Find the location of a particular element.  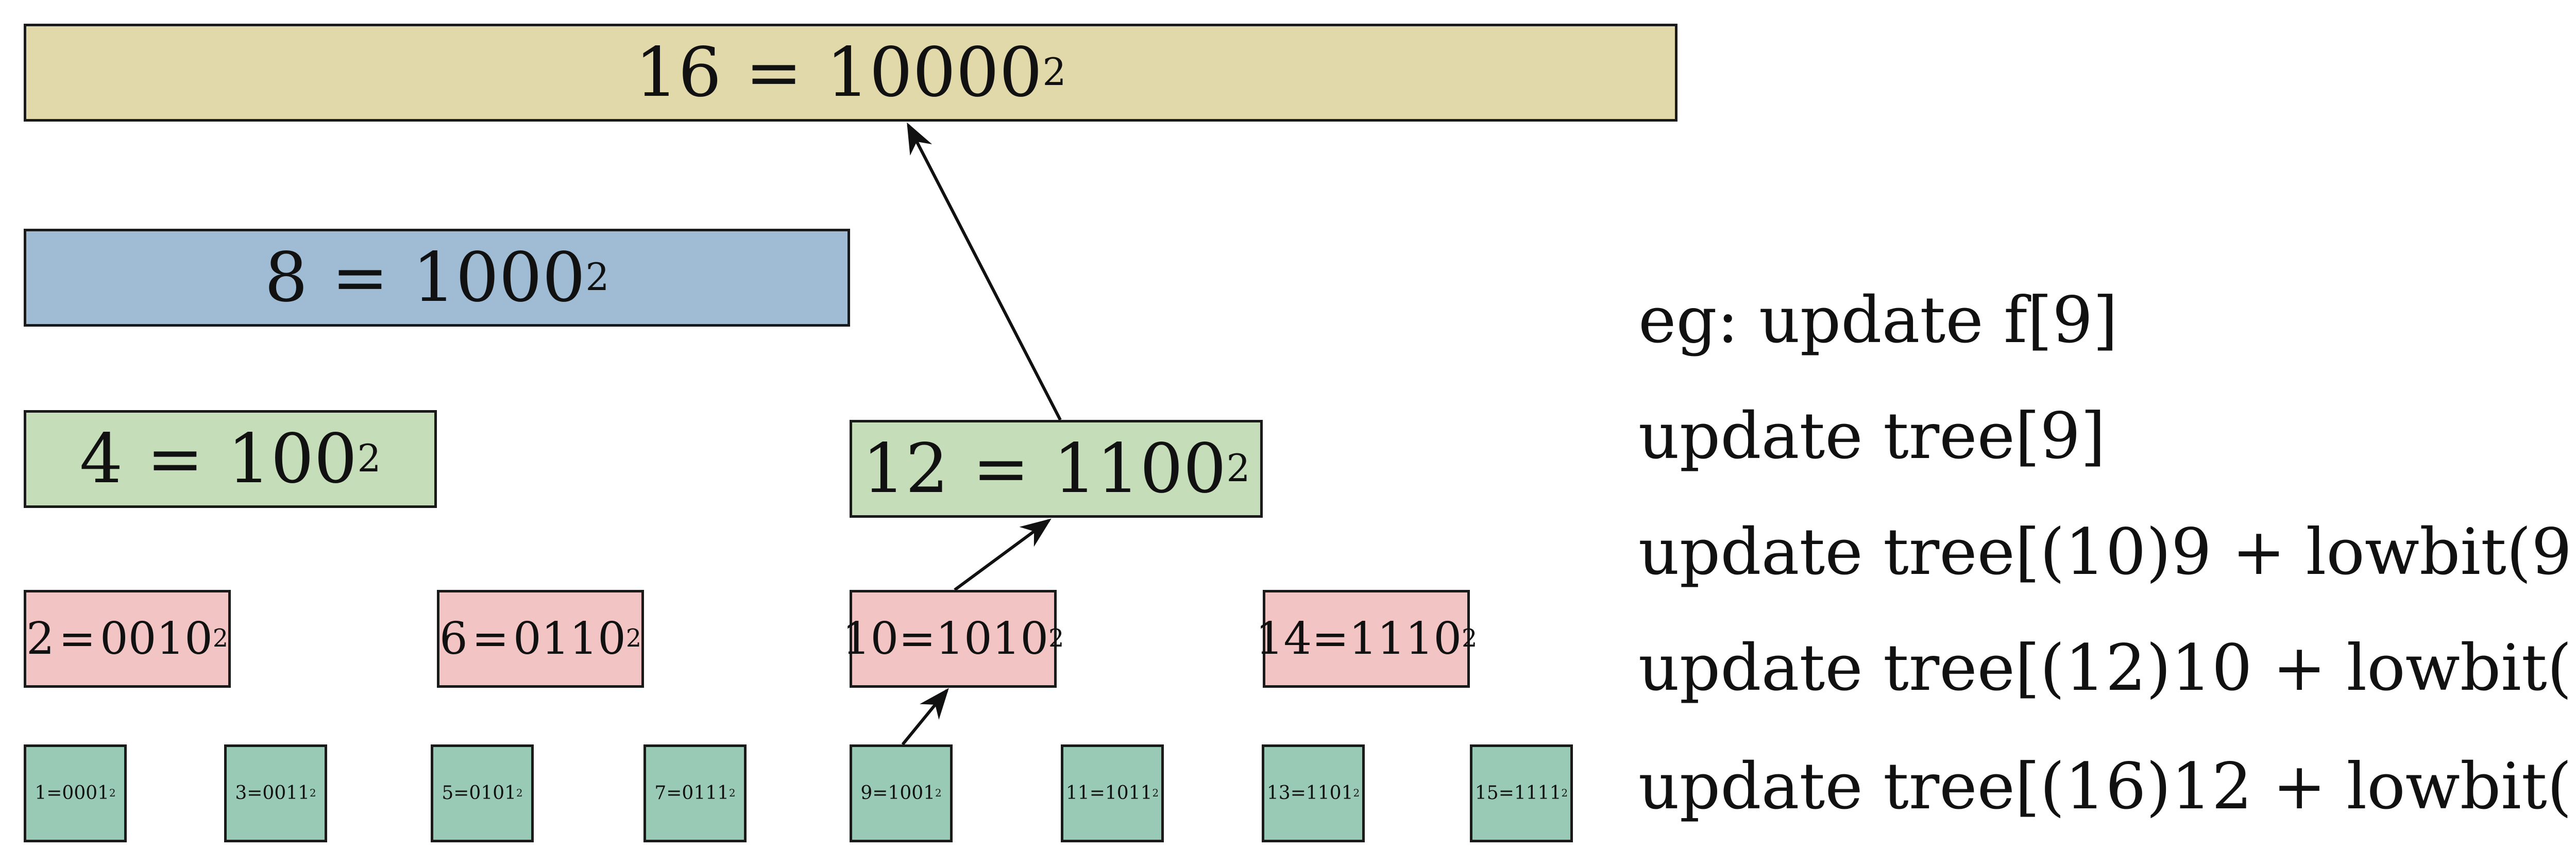

node-5-index: 5 is located at coordinates (448, 793).